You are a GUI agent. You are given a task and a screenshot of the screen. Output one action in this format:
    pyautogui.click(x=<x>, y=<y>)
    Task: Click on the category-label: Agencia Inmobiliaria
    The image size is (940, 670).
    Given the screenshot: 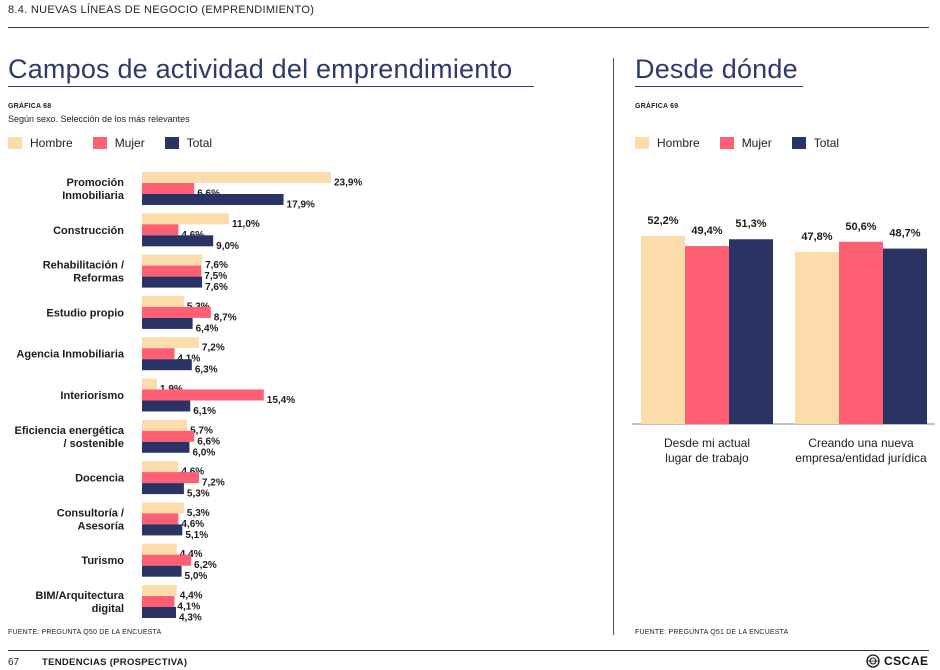 What is the action you would take?
    pyautogui.click(x=70, y=355)
    